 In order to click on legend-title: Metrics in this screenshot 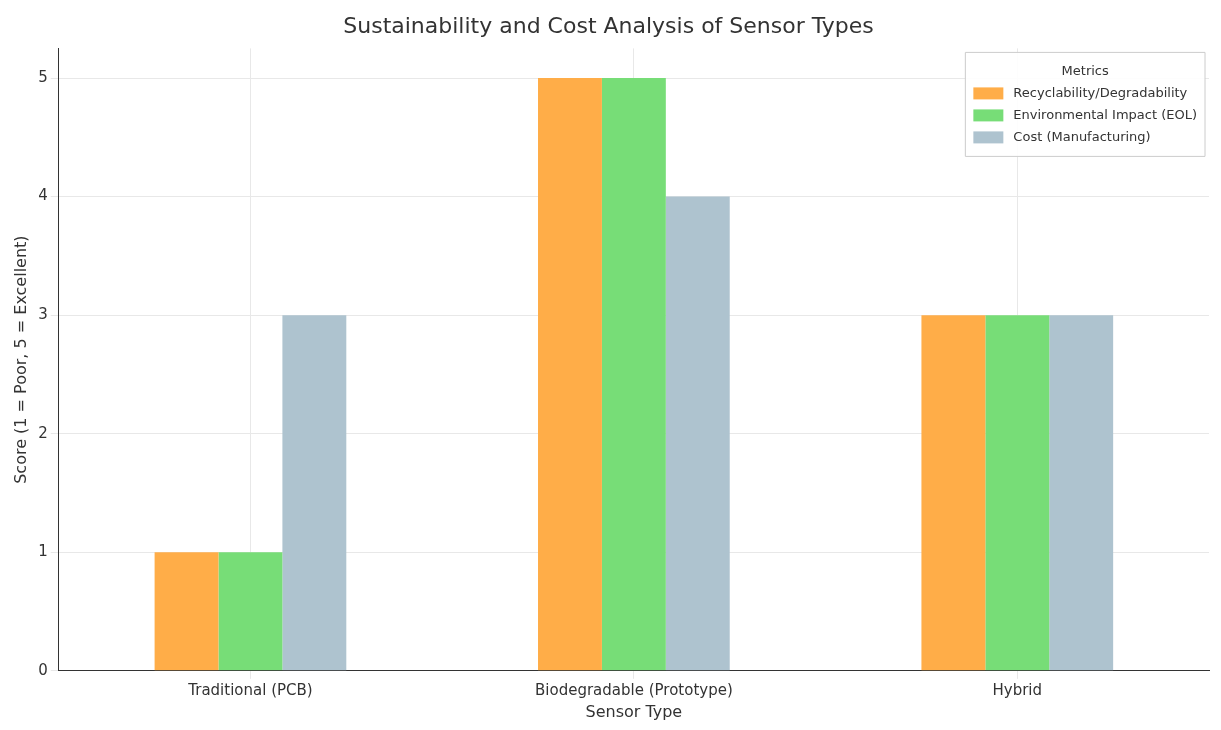, I will do `click(1085, 70)`.